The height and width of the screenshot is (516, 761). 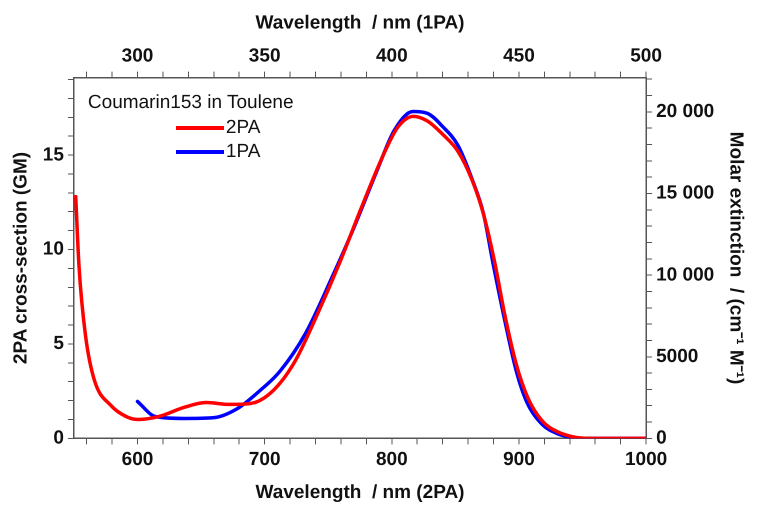 What do you see at coordinates (392, 459) in the screenshot?
I see `x-tick-label: 800` at bounding box center [392, 459].